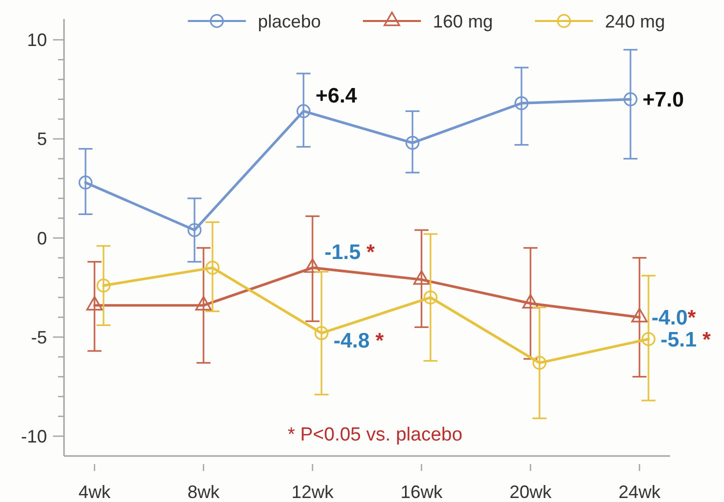 The height and width of the screenshot is (502, 724). What do you see at coordinates (313, 492) in the screenshot?
I see `x-tick-label: 12wk` at bounding box center [313, 492].